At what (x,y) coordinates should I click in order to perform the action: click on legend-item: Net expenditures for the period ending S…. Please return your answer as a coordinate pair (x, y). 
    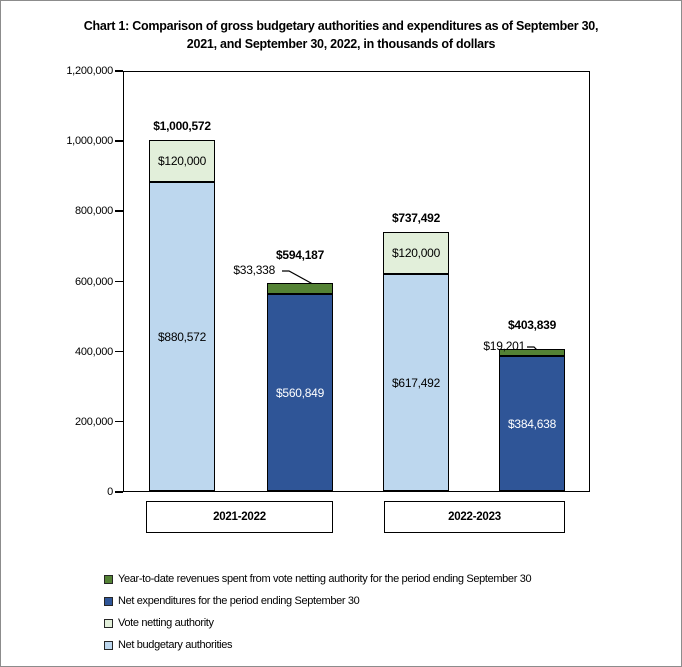
    Looking at the image, I should click on (389, 601).